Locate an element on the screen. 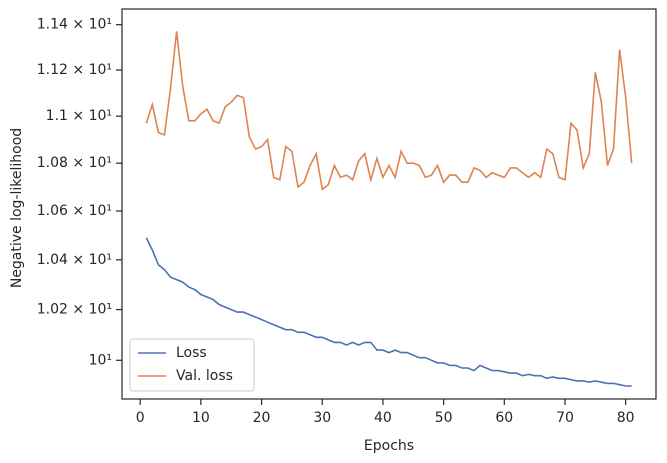 The height and width of the screenshot is (463, 667). y-tick-label: 1.08 × 10¹ is located at coordinates (74, 163).